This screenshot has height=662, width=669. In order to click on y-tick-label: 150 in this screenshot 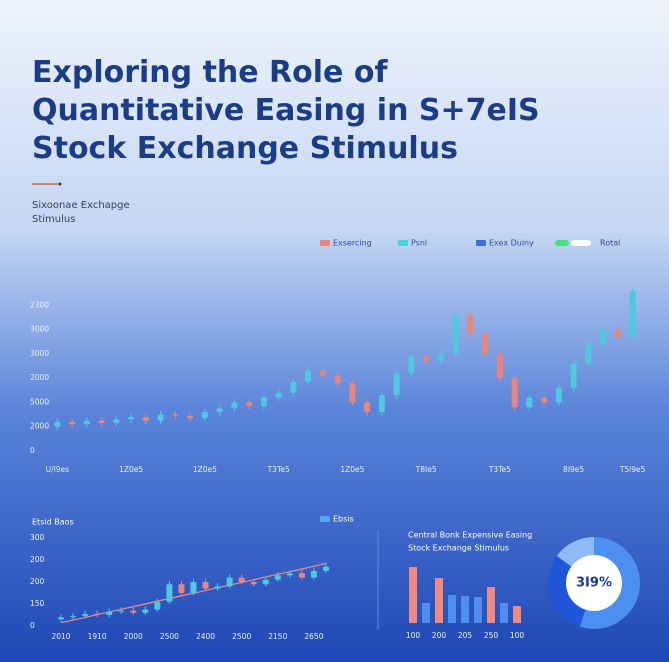, I will do `click(37, 603)`.